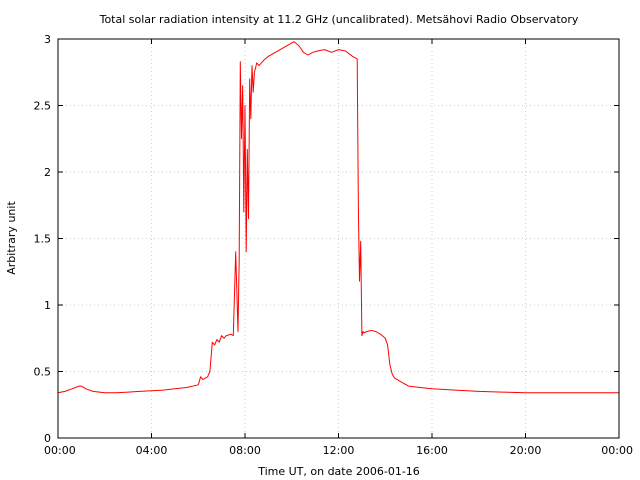  I want to click on y-tick-label: 0.5, so click(43, 372).